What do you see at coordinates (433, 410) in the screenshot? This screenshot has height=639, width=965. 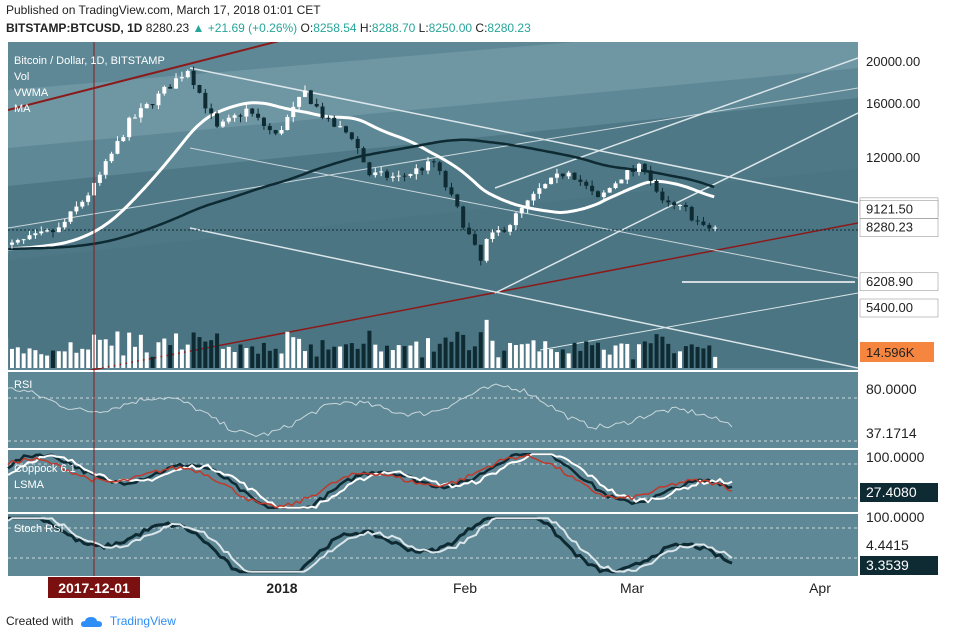 I see `rsi-pane` at bounding box center [433, 410].